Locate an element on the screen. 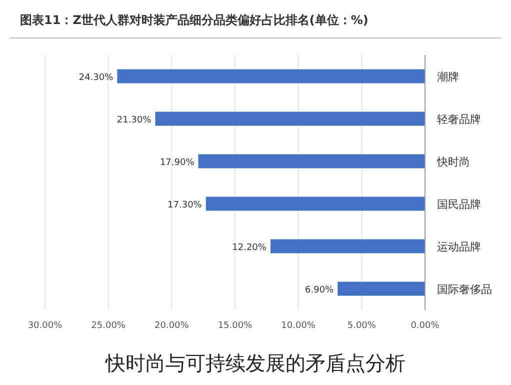 The height and width of the screenshot is (385, 511). data-label: 17.90% is located at coordinates (177, 163).